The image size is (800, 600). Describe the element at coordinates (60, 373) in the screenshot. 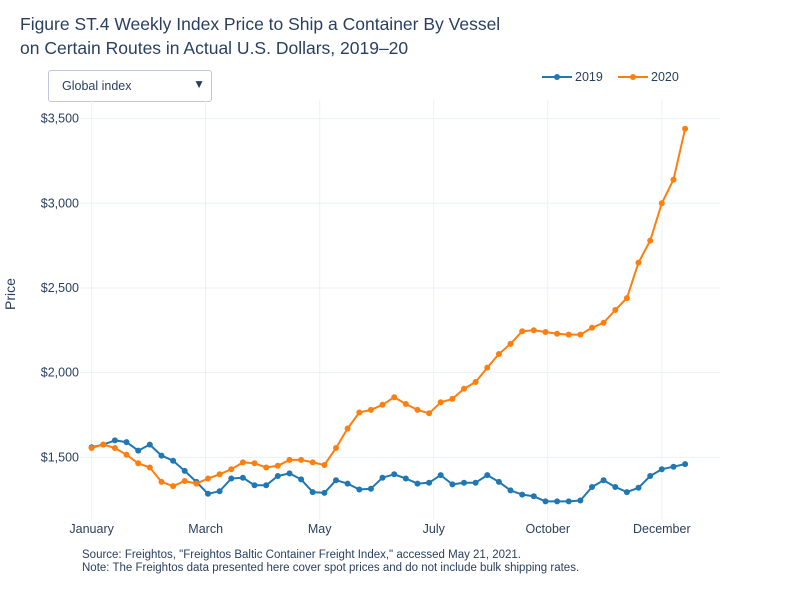

I see `y-tick-label: $2,000` at that location.